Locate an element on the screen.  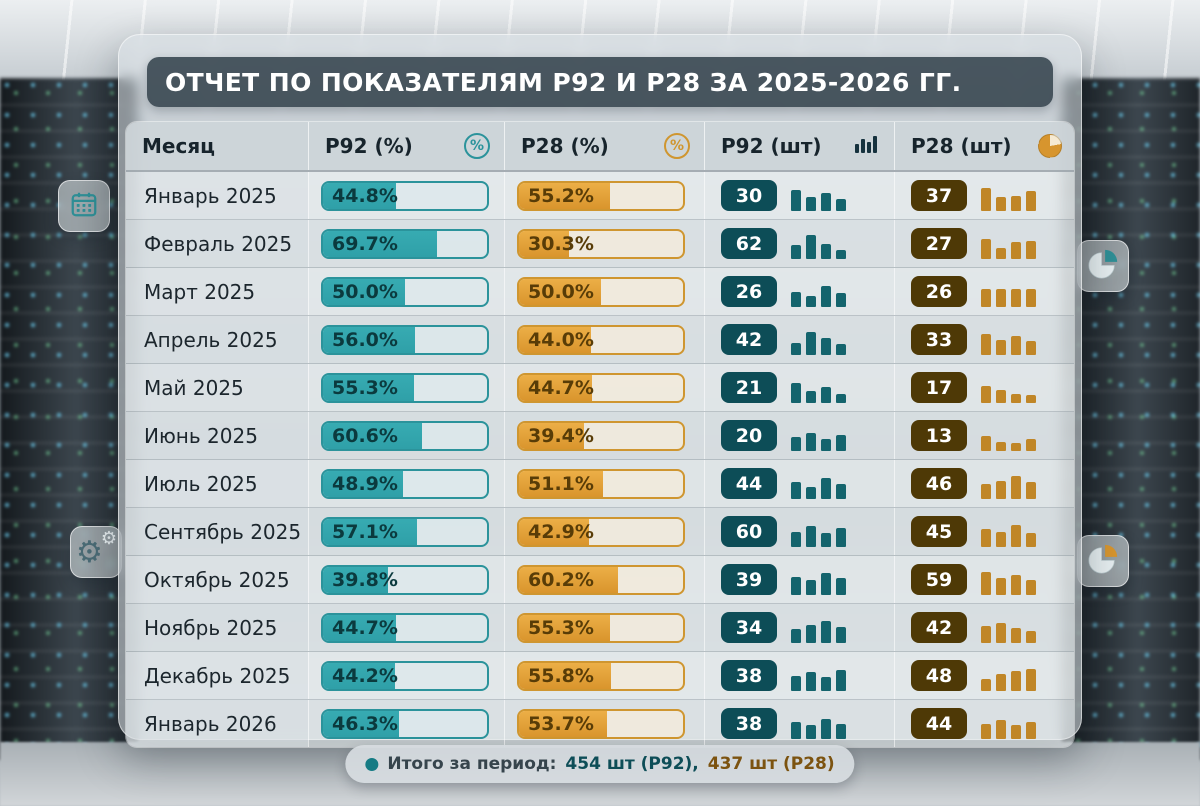
p28-count-badge: 46 is located at coordinates (939, 483).